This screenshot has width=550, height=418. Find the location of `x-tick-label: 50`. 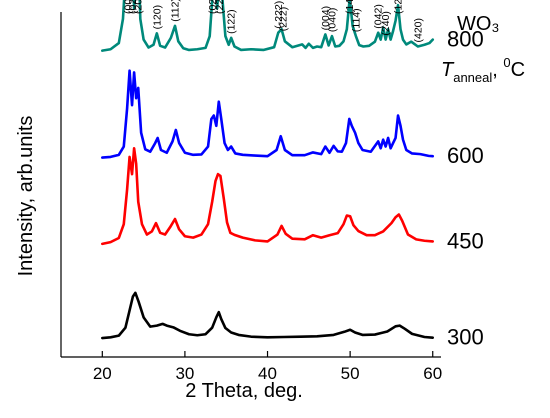

x-tick-label: 50 is located at coordinates (350, 373).